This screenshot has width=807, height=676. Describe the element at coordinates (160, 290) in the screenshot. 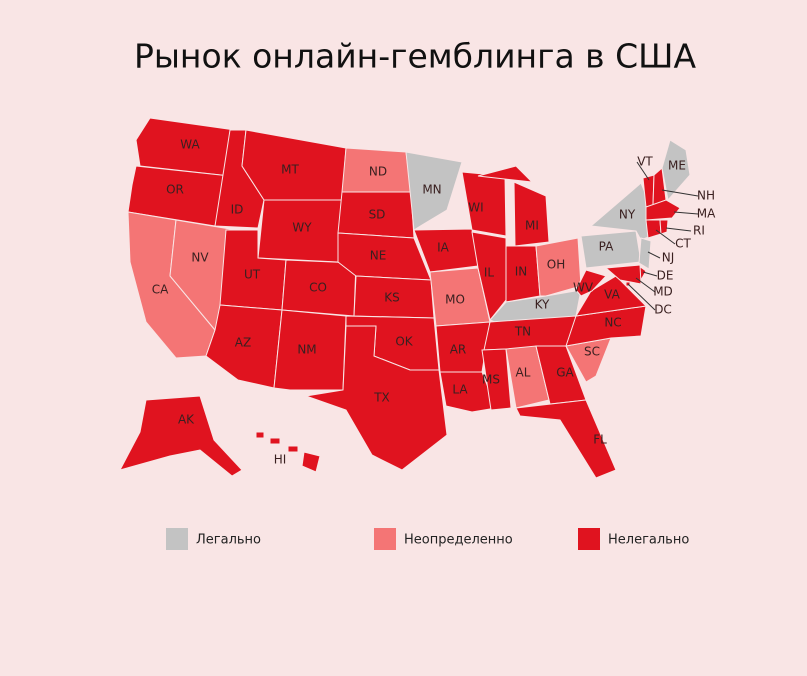

I see `state-label: CA` at that location.